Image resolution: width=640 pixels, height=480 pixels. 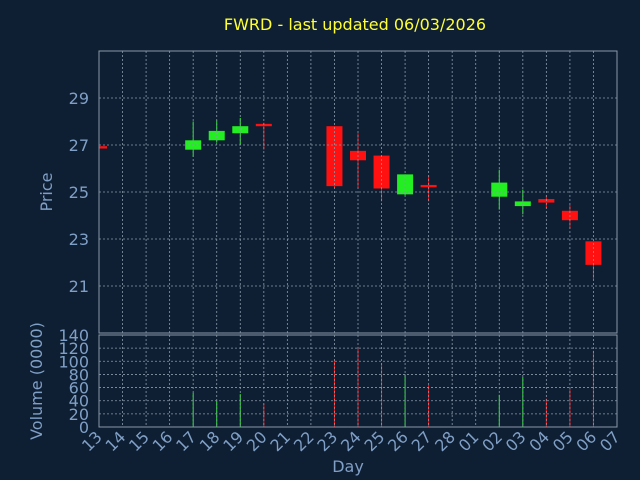 What do you see at coordinates (73, 335) in the screenshot?
I see `y2-tick-label: 140` at bounding box center [73, 335].